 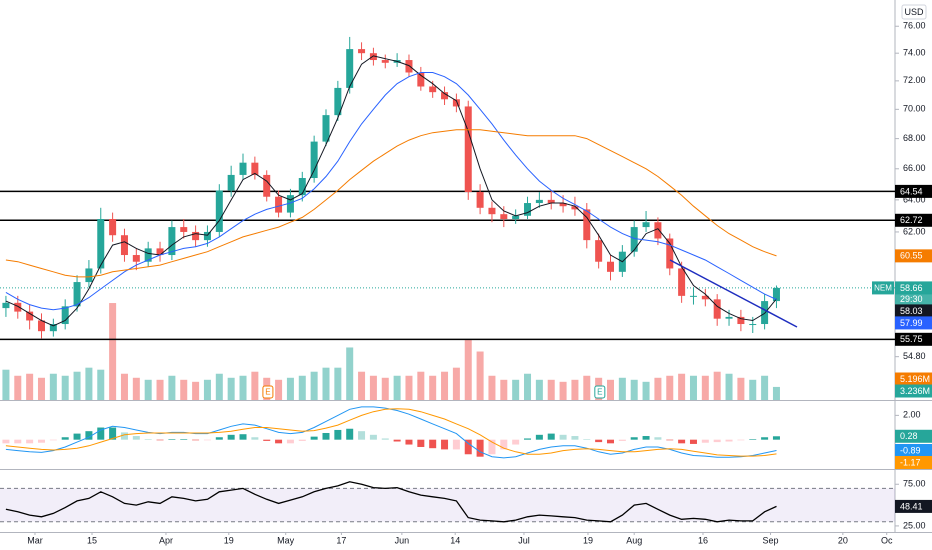 What do you see at coordinates (883, 288) in the screenshot?
I see `symbol-tag` at bounding box center [883, 288].